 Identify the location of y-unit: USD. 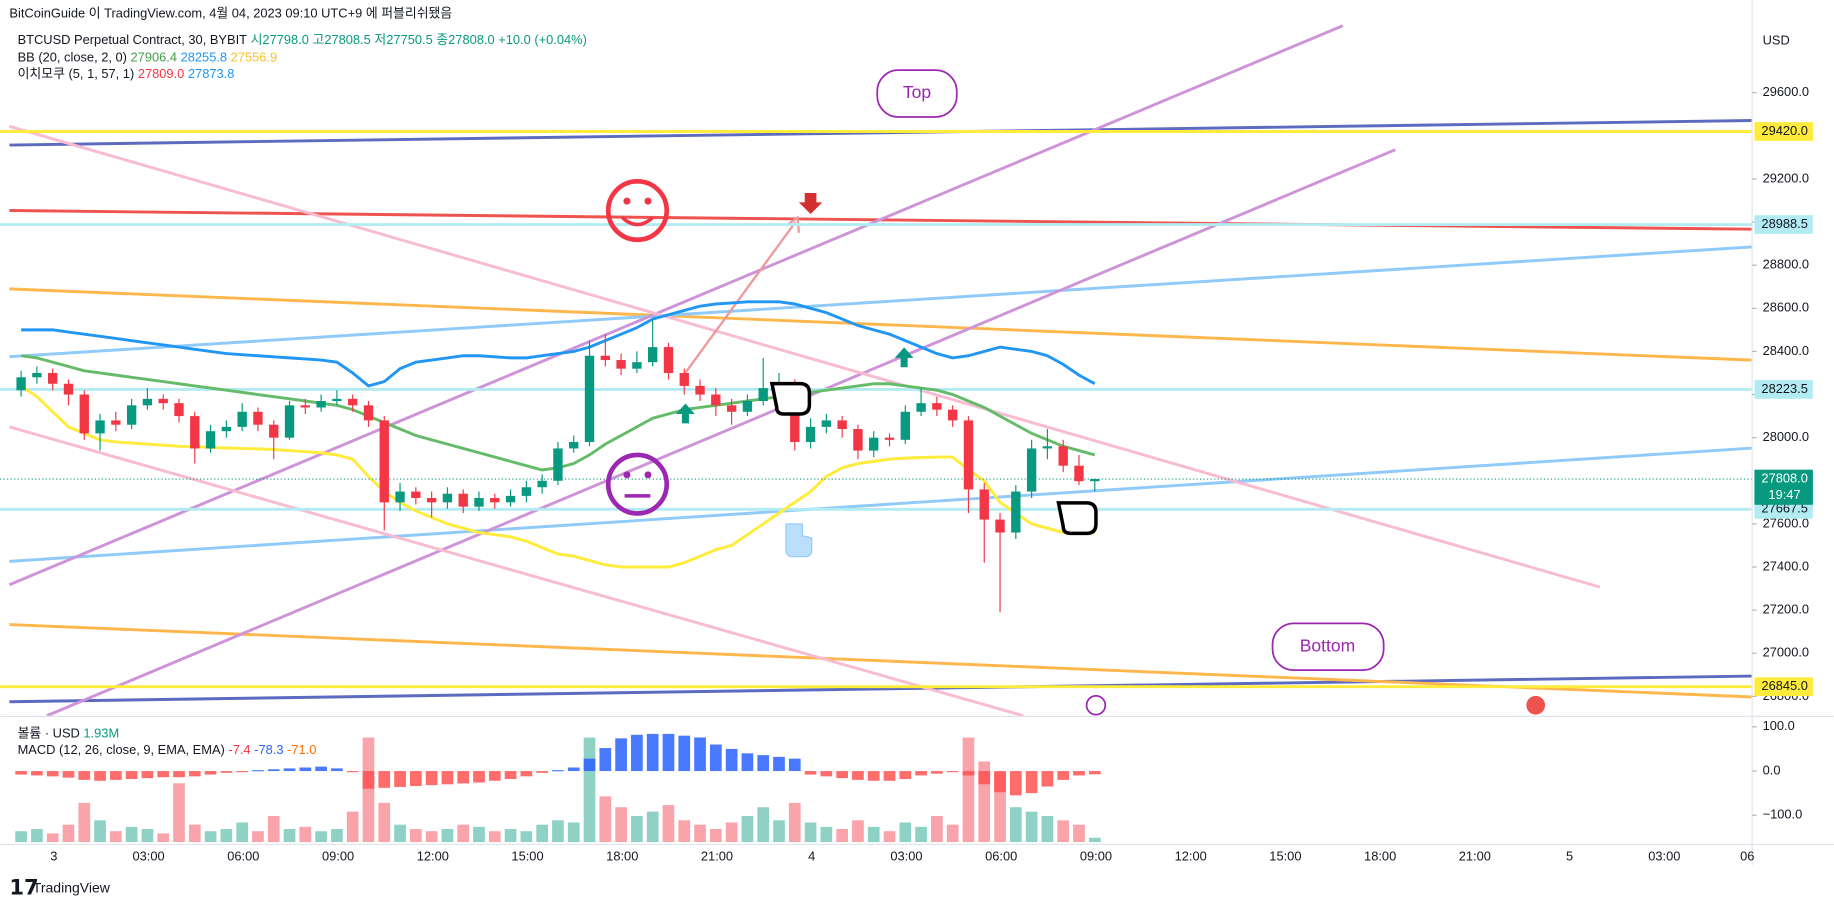
(1776, 39).